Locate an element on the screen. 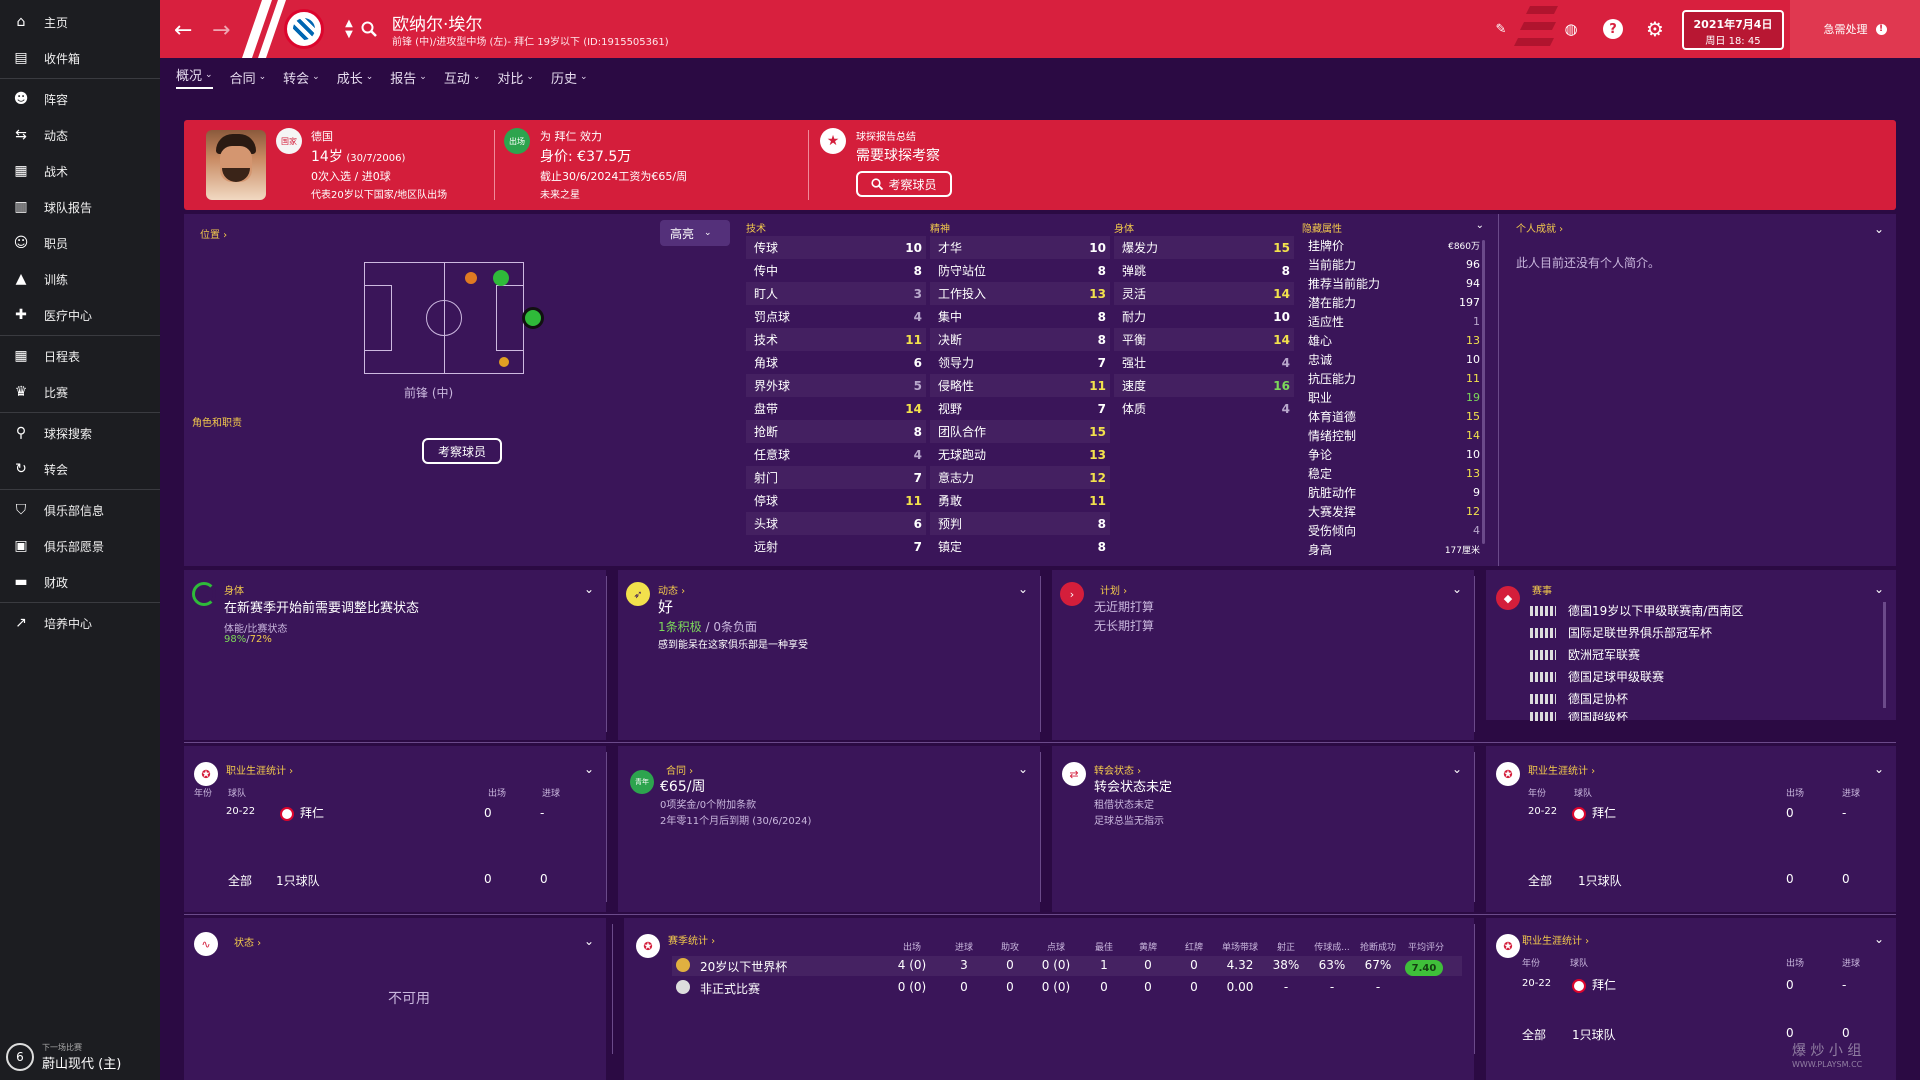 The width and height of the screenshot is (1920, 1080). hidden-attr-row: 挂牌价 €860万 is located at coordinates (1393, 245).